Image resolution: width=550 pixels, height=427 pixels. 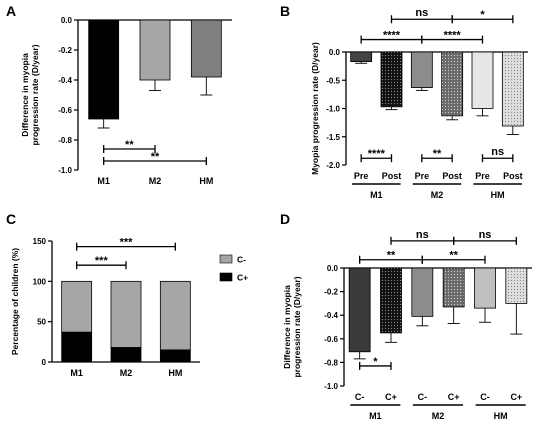 What do you see at coordinates (77, 347) in the screenshot?
I see `bar-C+-M1` at bounding box center [77, 347].